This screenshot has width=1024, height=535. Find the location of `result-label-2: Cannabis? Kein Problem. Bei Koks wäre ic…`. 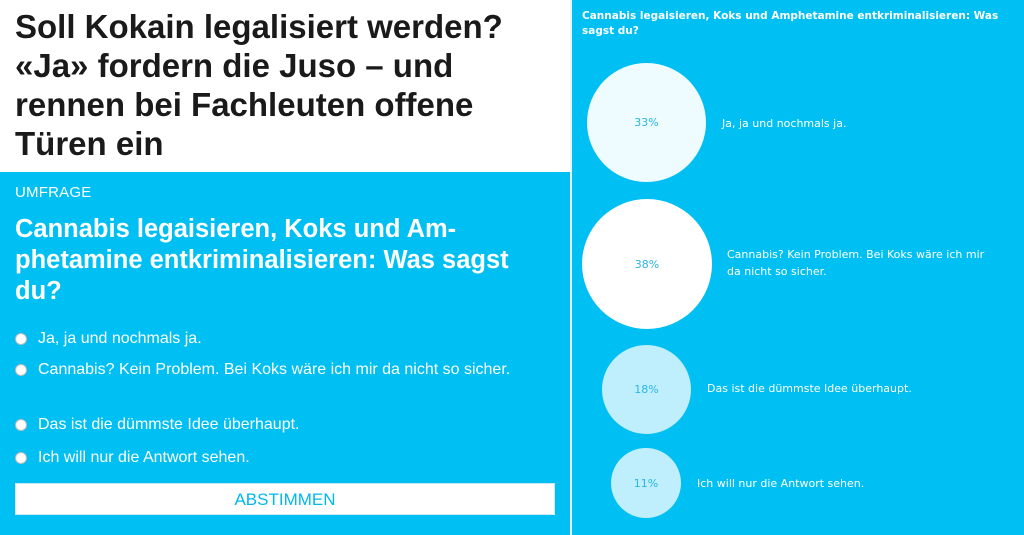

result-label-2: Cannabis? Kein Problem. Bei Koks wäre ic… is located at coordinates (856, 263).